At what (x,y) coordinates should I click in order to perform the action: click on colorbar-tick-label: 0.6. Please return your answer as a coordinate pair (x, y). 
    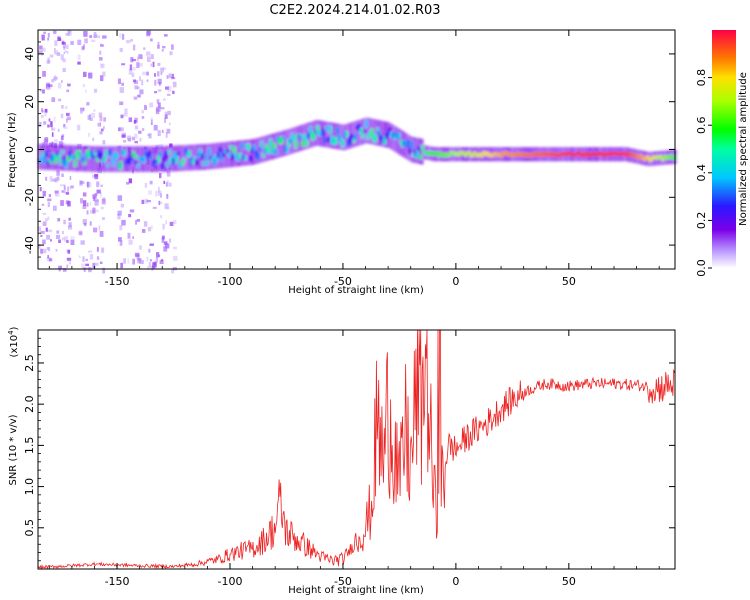
    Looking at the image, I should click on (701, 125).